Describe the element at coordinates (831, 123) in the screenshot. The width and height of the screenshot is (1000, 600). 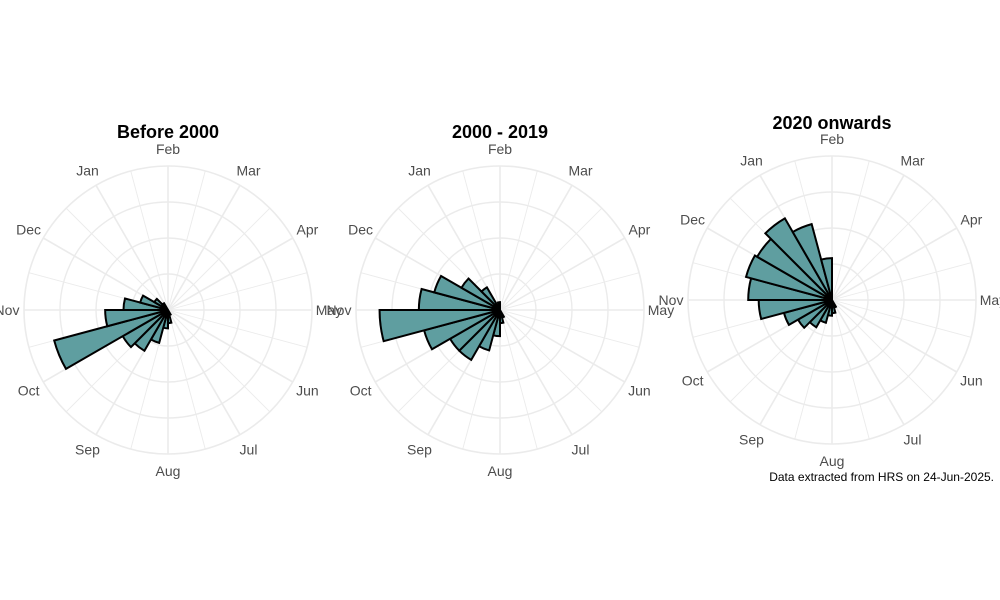
I see `panel-title: 2020 onwards` at that location.